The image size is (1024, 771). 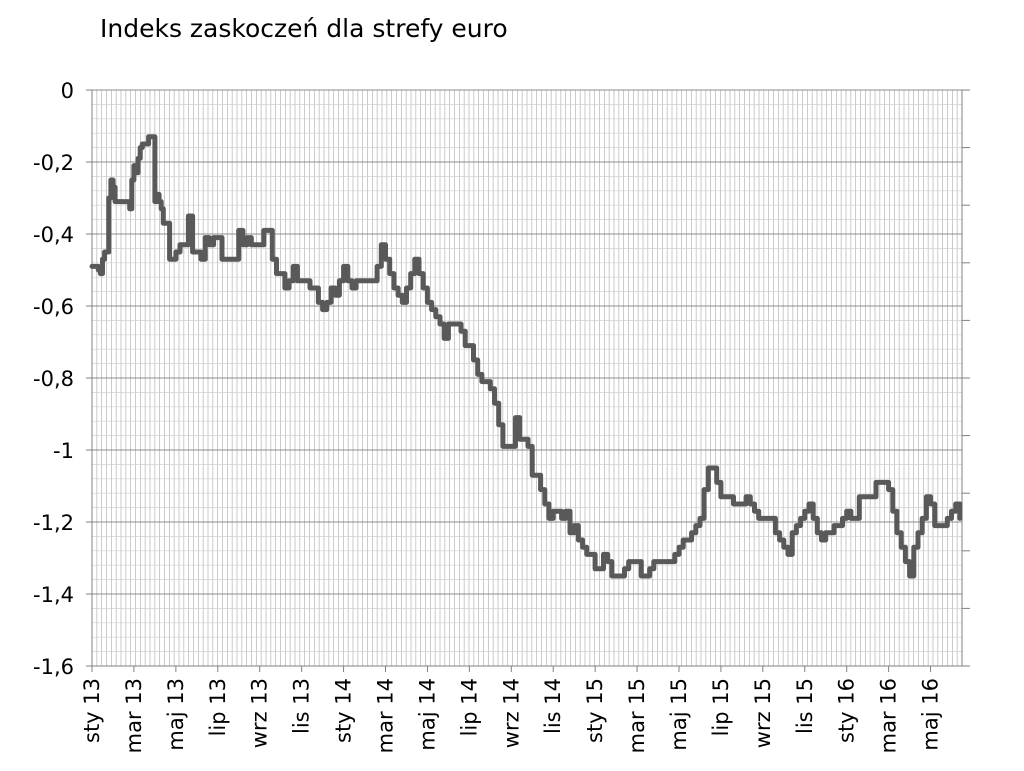 I want to click on y-tick-label: -1,4, so click(x=53, y=595).